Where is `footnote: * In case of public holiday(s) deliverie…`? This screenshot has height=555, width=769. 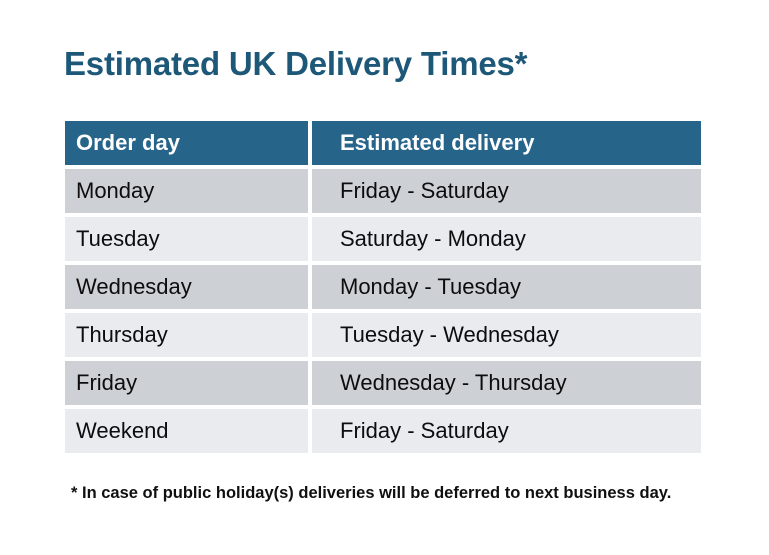 footnote: * In case of public holiday(s) deliverie… is located at coordinates (371, 493).